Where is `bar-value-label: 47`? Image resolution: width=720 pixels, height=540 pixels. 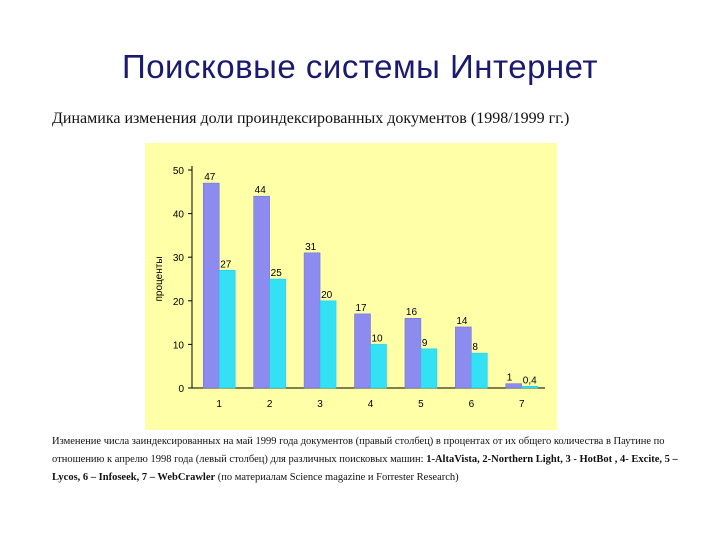
bar-value-label: 47 is located at coordinates (210, 177).